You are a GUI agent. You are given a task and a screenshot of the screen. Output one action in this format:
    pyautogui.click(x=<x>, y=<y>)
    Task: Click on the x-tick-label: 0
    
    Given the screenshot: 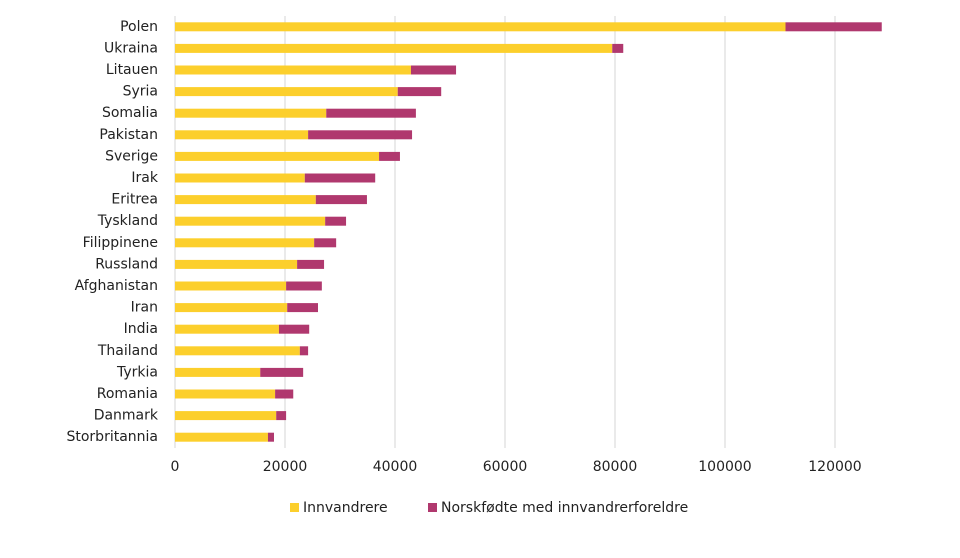 What is the action you would take?
    pyautogui.click(x=175, y=467)
    